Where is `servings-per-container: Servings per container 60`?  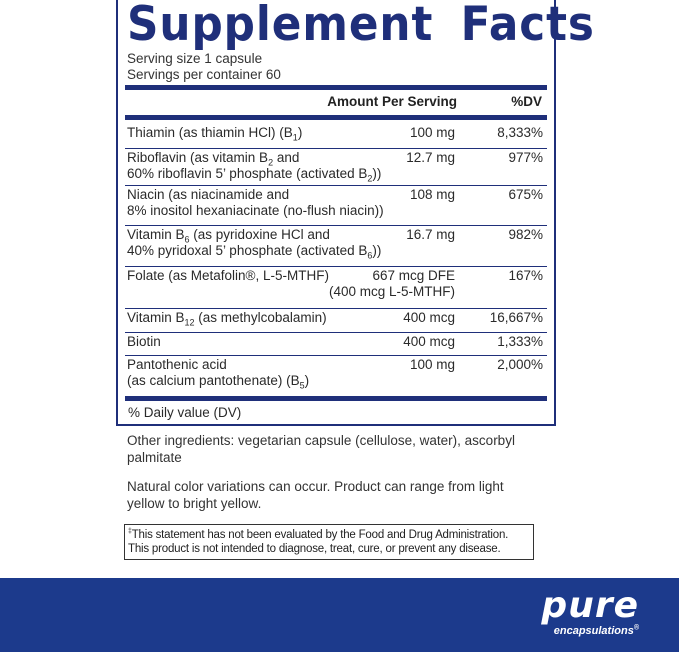 servings-per-container: Servings per container 60 is located at coordinates (204, 74).